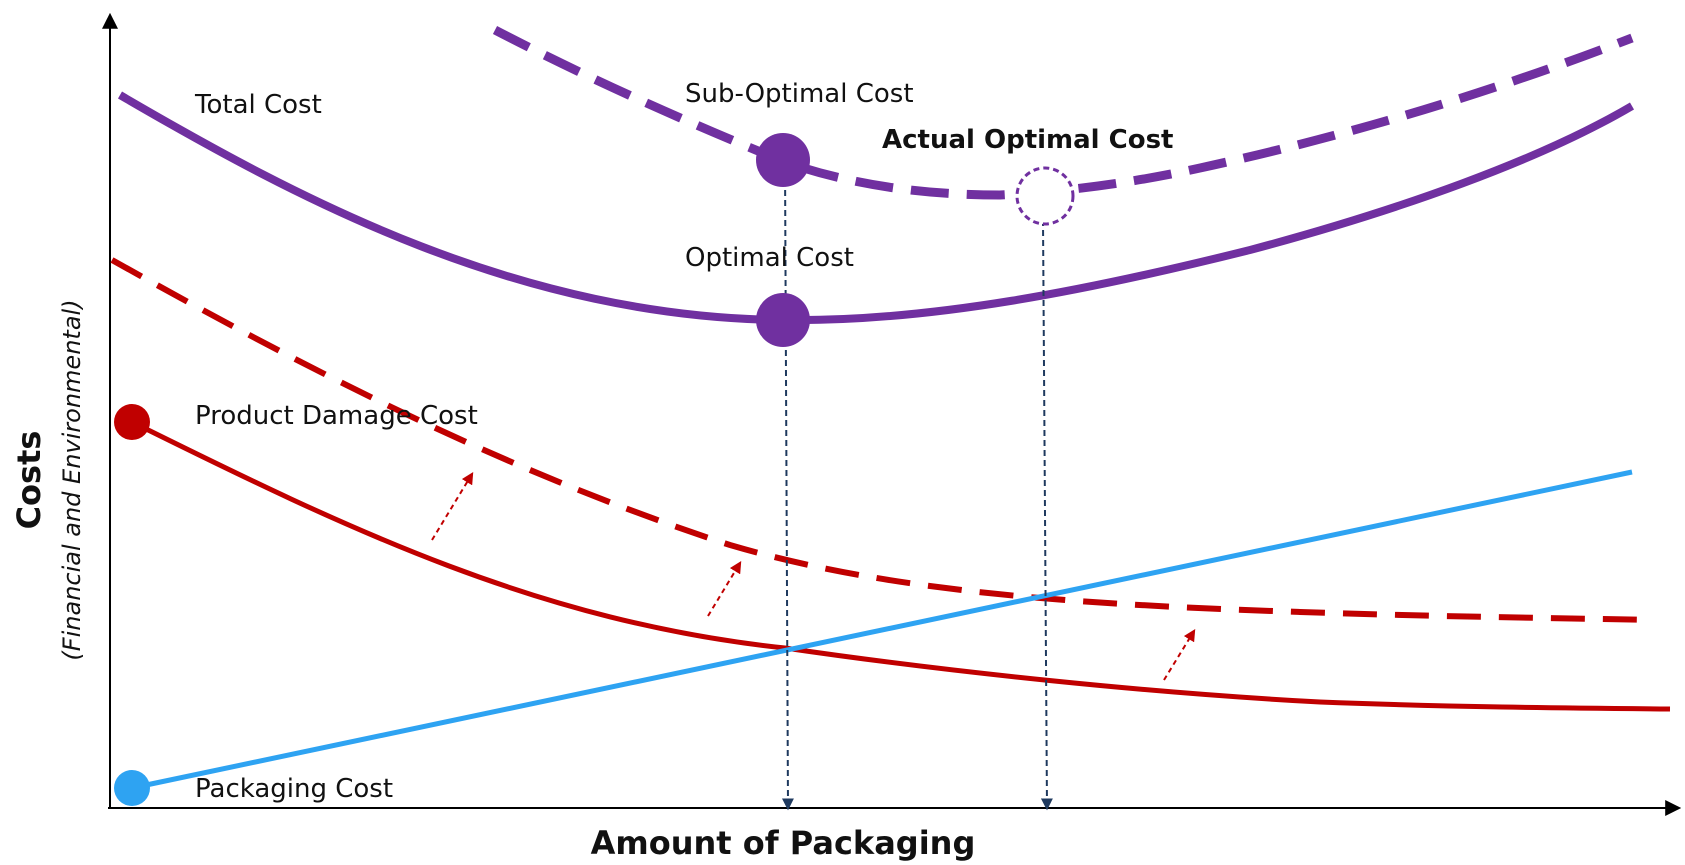 The height and width of the screenshot is (865, 1685). Describe the element at coordinates (769, 258) in the screenshot. I see `optimal-cost-label: Optimal Cost` at that location.